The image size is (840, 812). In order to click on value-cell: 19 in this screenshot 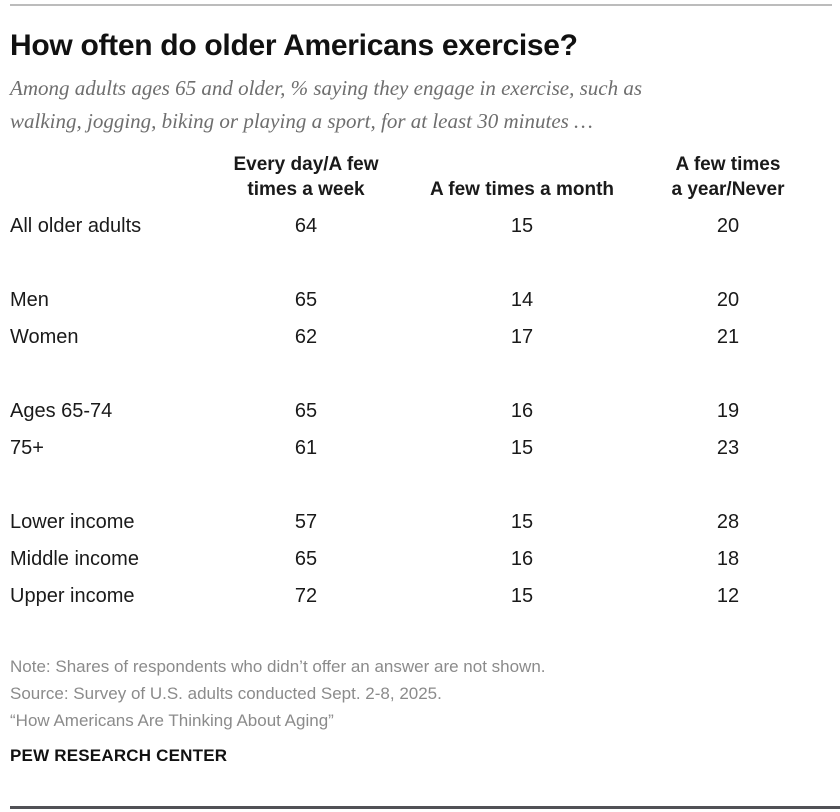, I will do `click(728, 411)`.